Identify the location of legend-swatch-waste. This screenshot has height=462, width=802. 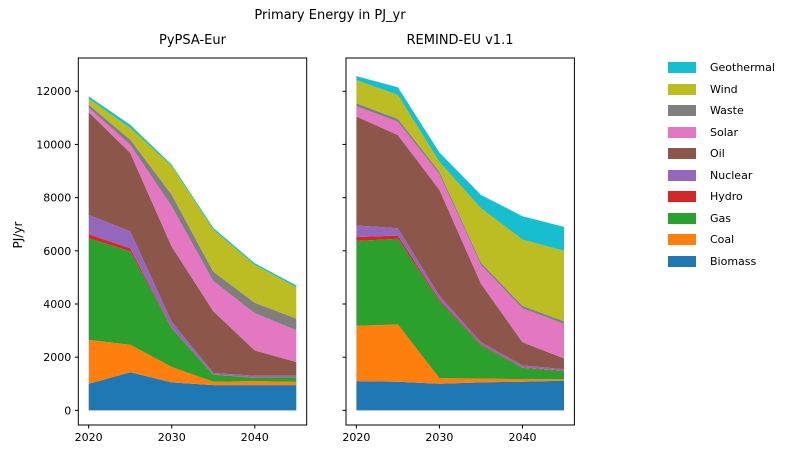
(682, 111).